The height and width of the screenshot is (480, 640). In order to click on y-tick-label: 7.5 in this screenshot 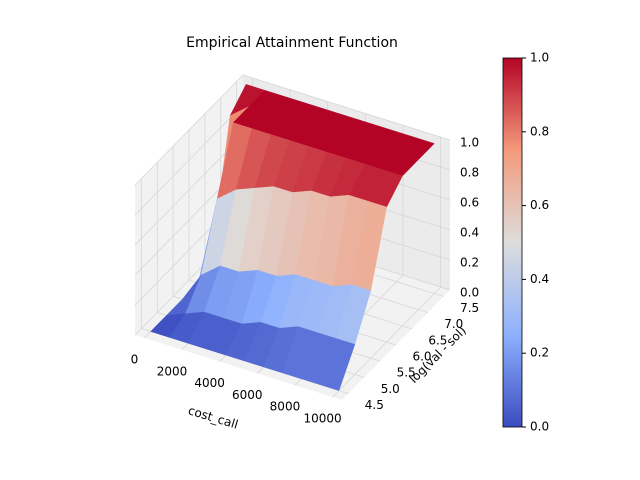, I will do `click(469, 308)`.